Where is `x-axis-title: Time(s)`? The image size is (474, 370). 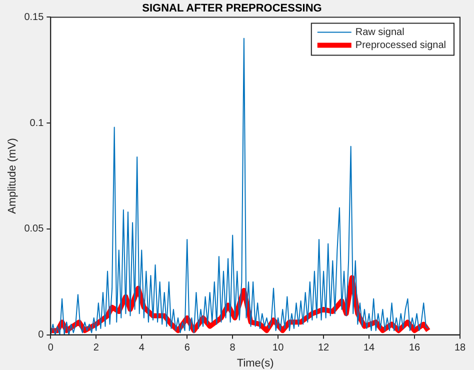
x-axis-title: Time(s) is located at coordinates (255, 363).